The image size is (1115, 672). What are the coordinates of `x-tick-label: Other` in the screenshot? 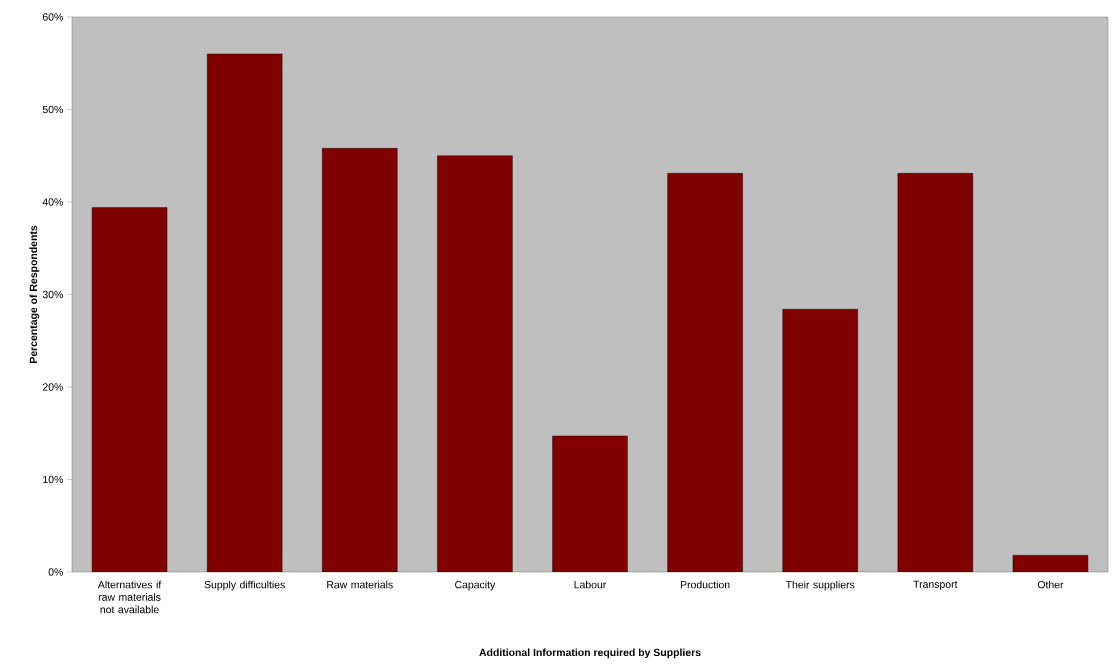 It's located at (1050, 584).